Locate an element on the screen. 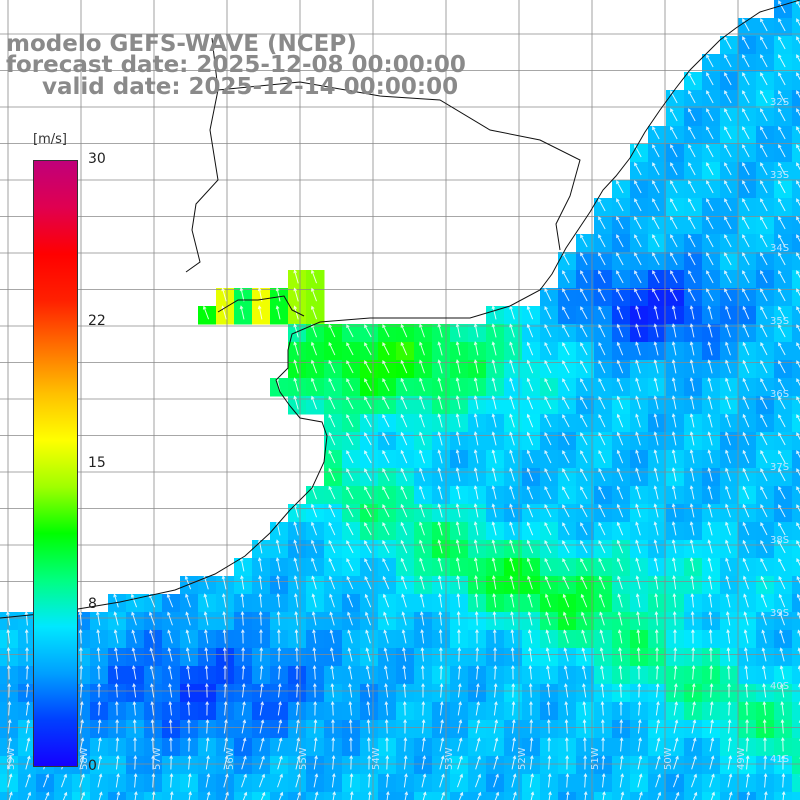 Image resolution: width=800 pixels, height=800 pixels. colorbar-tick-label: 22 is located at coordinates (97, 320).